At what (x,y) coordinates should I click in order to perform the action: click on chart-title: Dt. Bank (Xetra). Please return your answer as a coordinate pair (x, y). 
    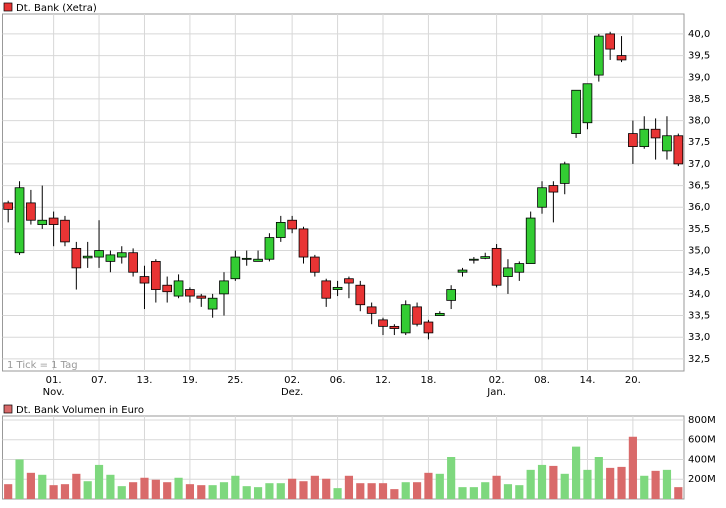
    Looking at the image, I should click on (56, 8).